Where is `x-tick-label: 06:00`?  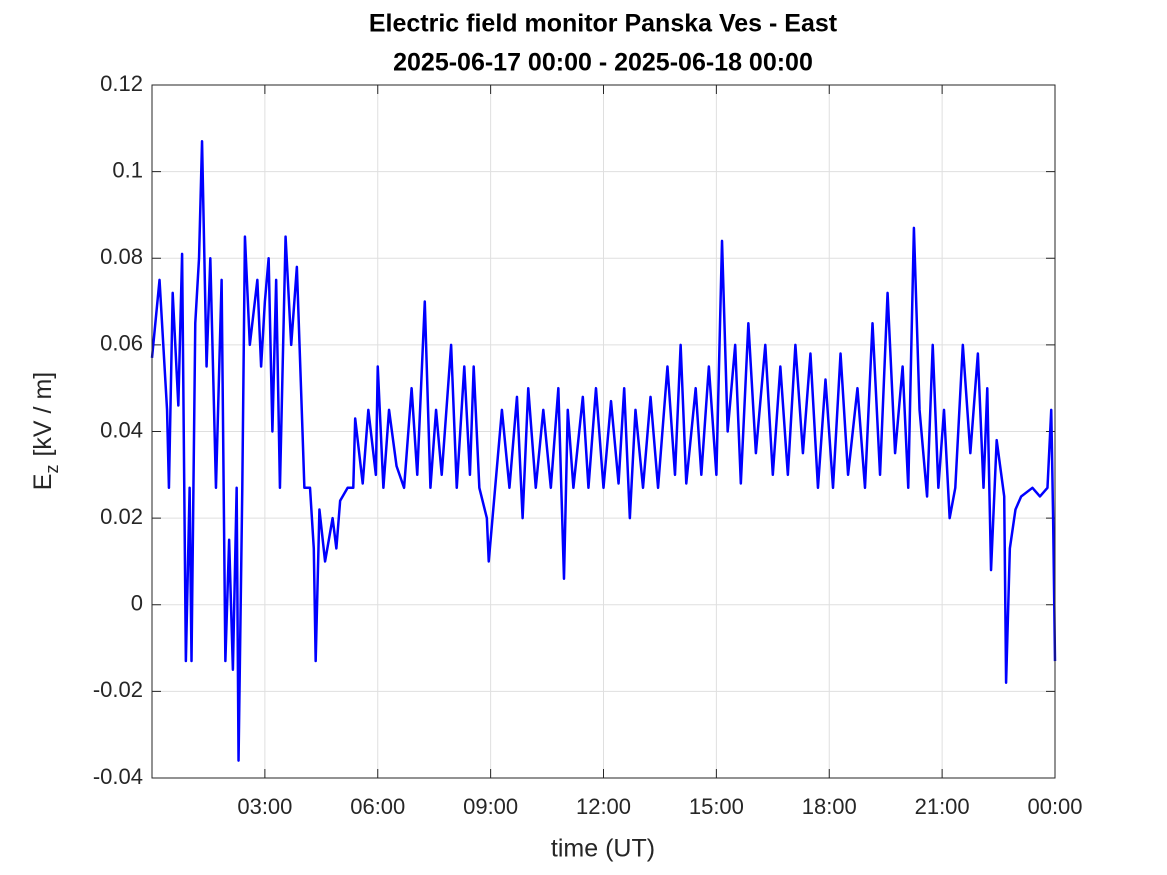 x-tick-label: 06:00 is located at coordinates (377, 806).